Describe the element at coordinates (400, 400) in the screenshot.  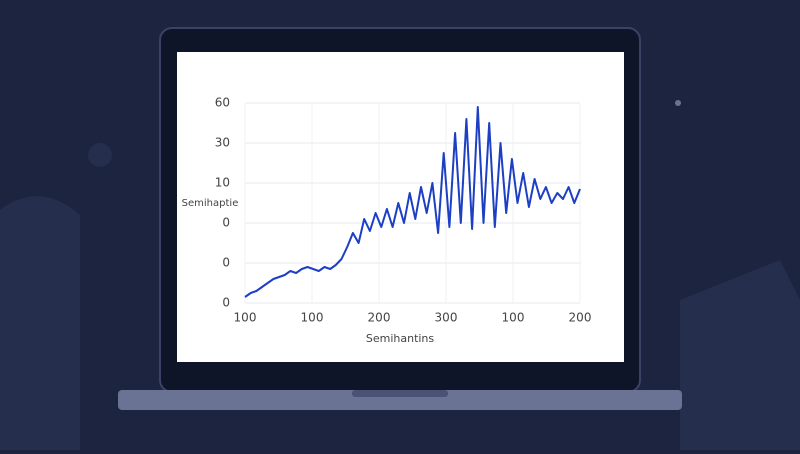
I see `laptop-base` at that location.